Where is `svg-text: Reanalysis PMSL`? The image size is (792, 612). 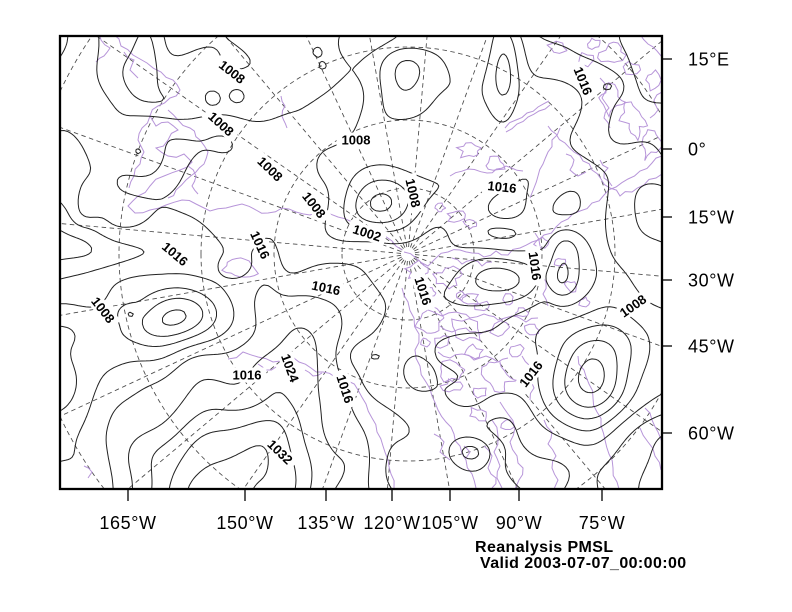
svg-text: Reanalysis PMSL is located at coordinates (544, 547).